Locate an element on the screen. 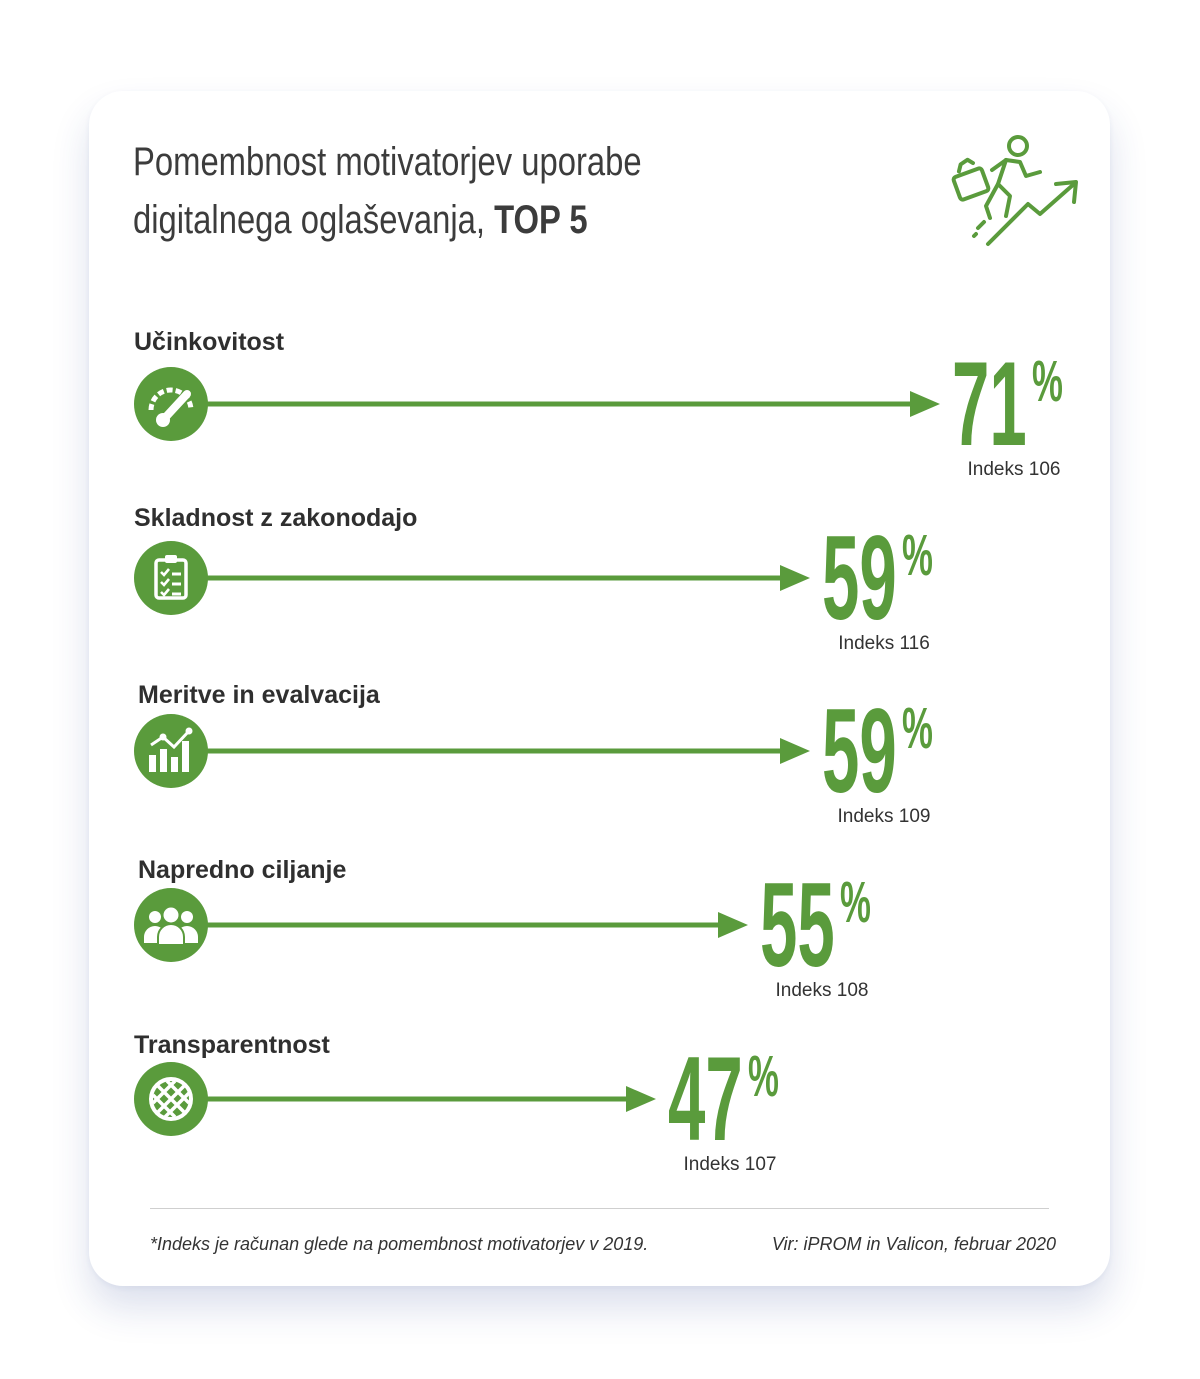  index-label: Indeks 106 is located at coordinates (1014, 469).